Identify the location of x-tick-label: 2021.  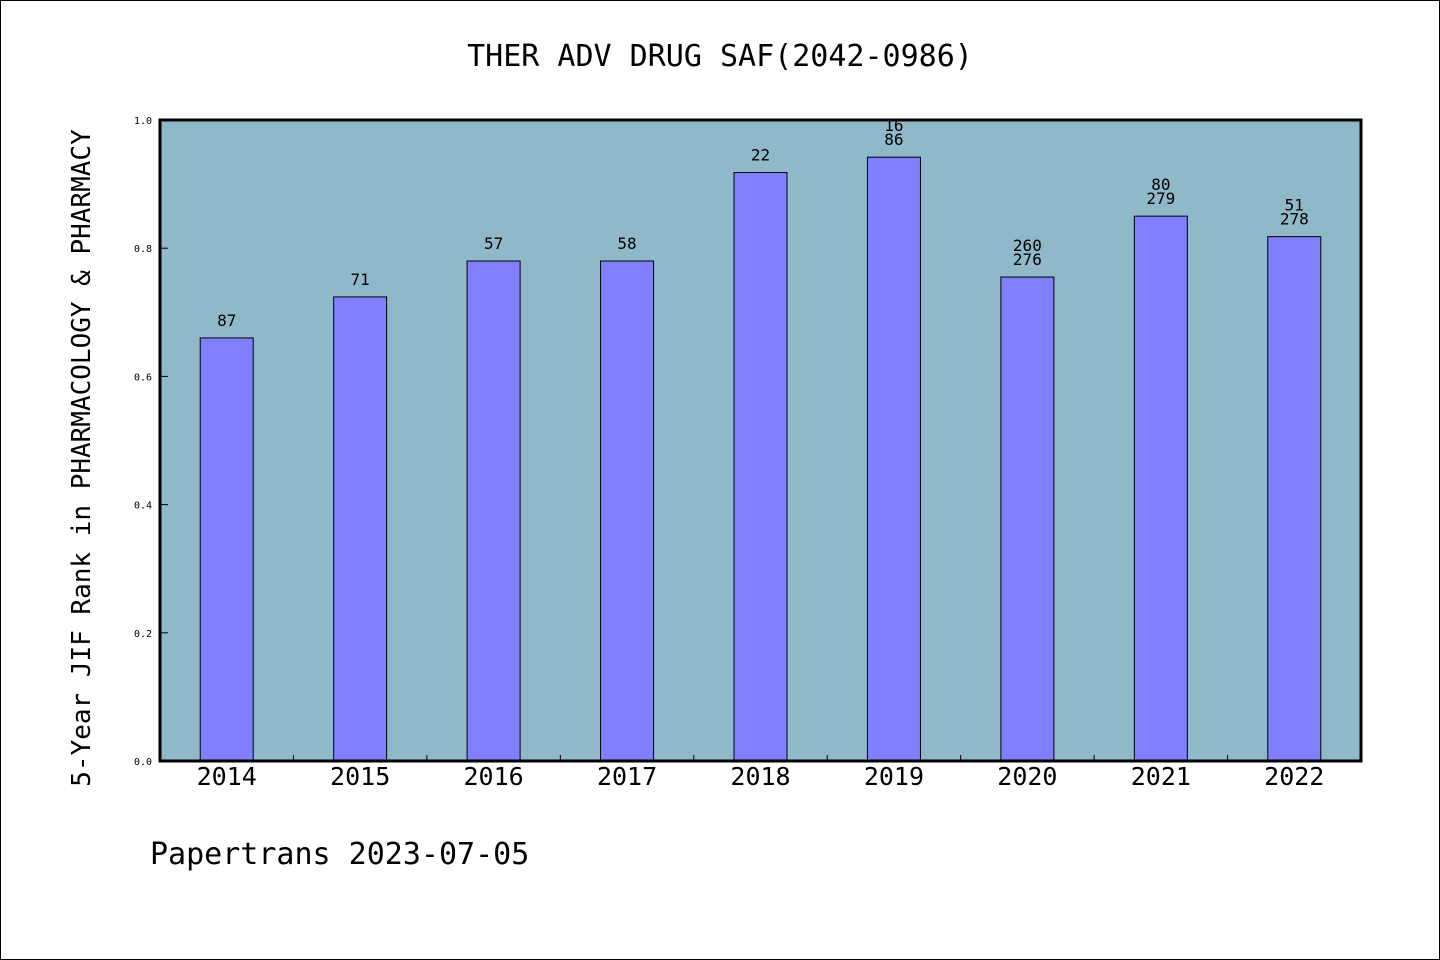
(1161, 776).